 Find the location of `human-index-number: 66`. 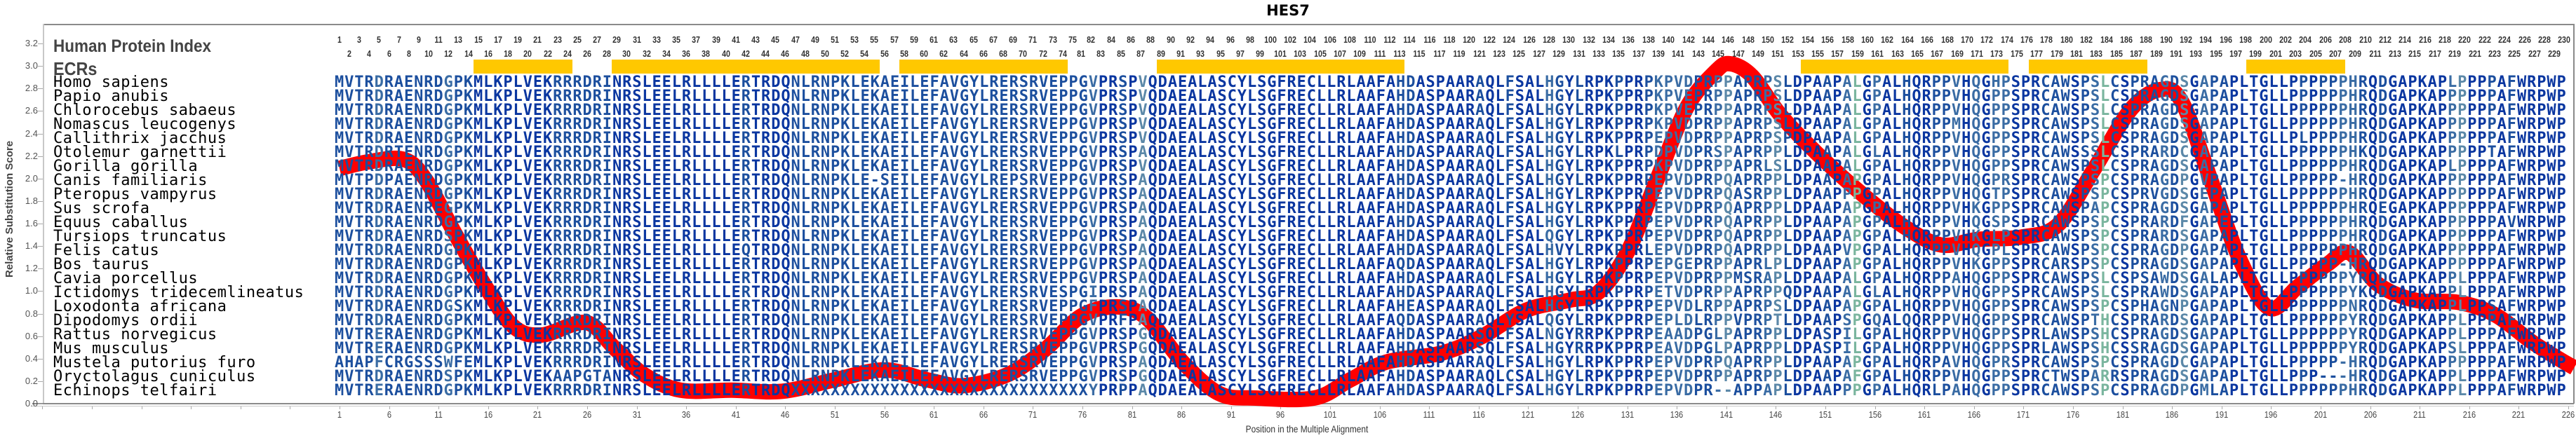

human-index-number: 66 is located at coordinates (984, 53).